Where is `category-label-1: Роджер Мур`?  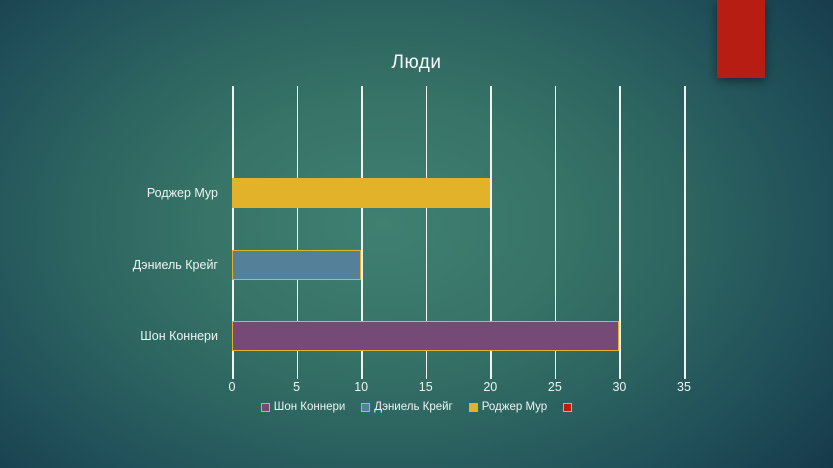
category-label-1: Роджер Мур is located at coordinates (182, 193).